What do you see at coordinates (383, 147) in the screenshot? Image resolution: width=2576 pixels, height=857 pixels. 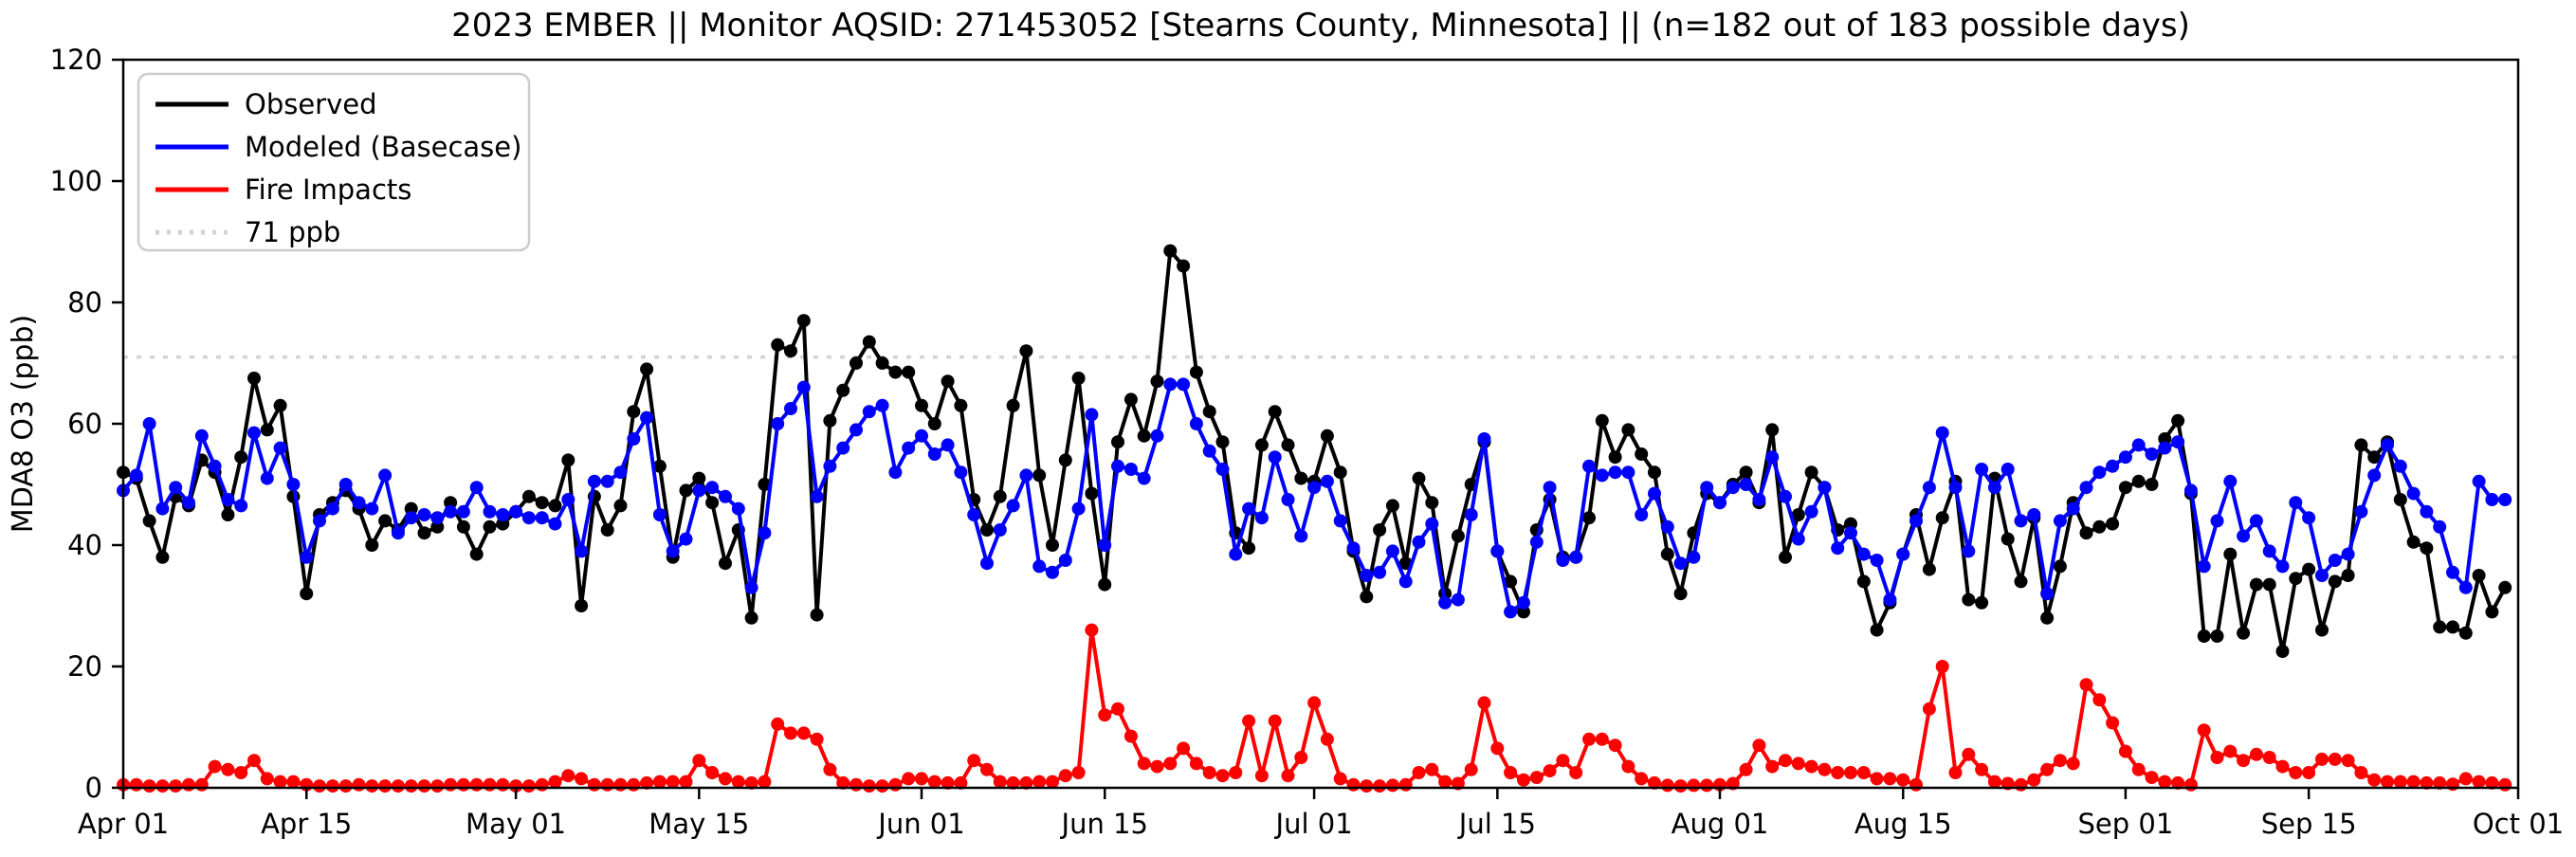 I see `legend-label-1: Modeled (Basecase)` at bounding box center [383, 147].